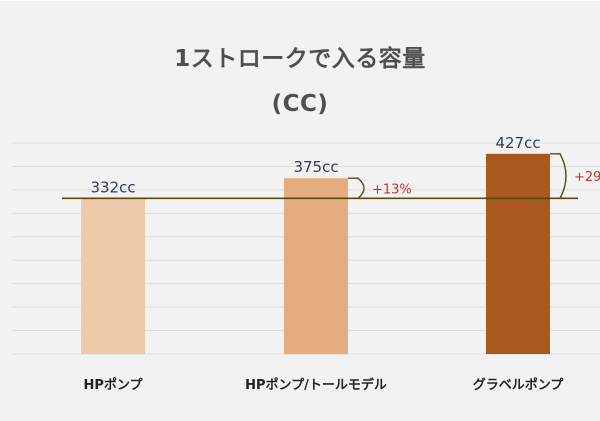 This screenshot has width=600, height=421. I want to click on value-label: 427cc, so click(517, 143).